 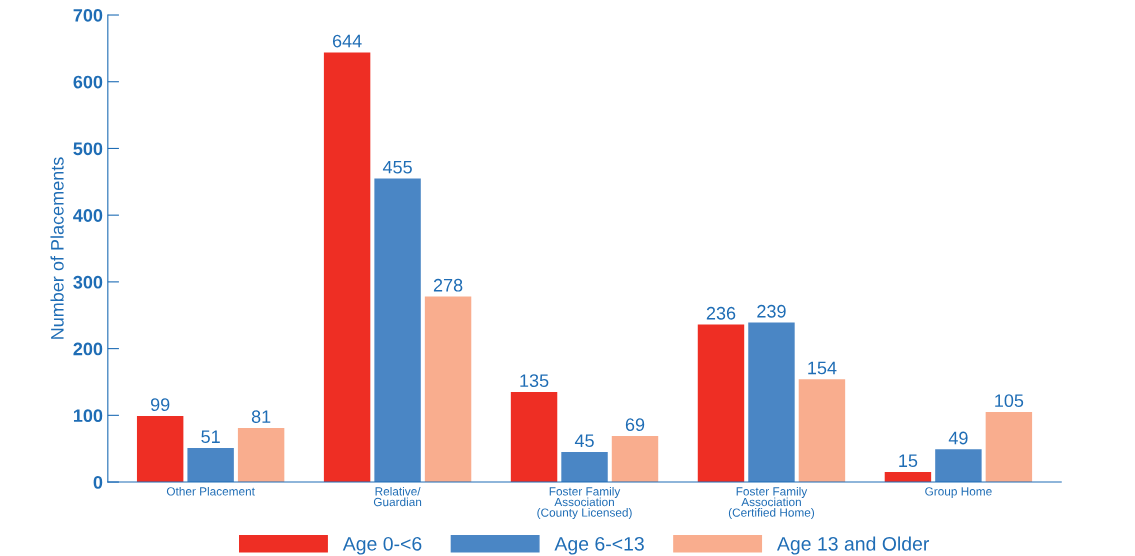 I want to click on data-label: 135, so click(x=534, y=381).